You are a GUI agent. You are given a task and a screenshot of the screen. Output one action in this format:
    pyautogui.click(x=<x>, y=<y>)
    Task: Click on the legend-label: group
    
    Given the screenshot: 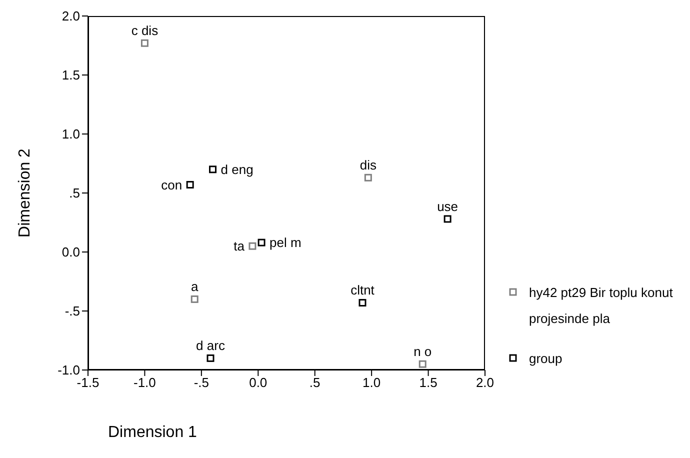 What is the action you would take?
    pyautogui.click(x=545, y=359)
    